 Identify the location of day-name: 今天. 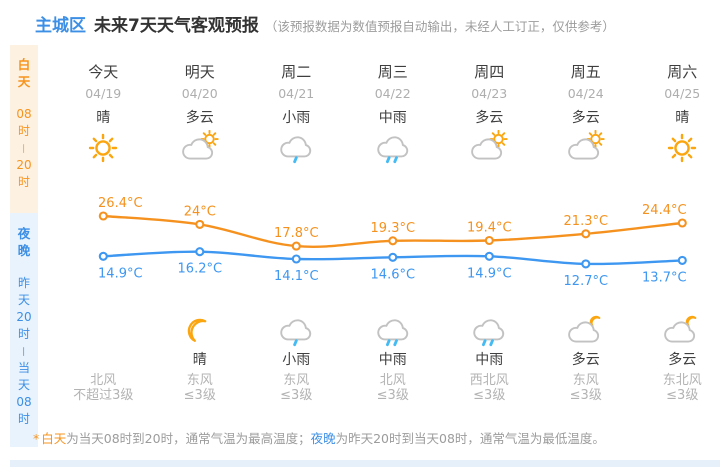
(103, 72).